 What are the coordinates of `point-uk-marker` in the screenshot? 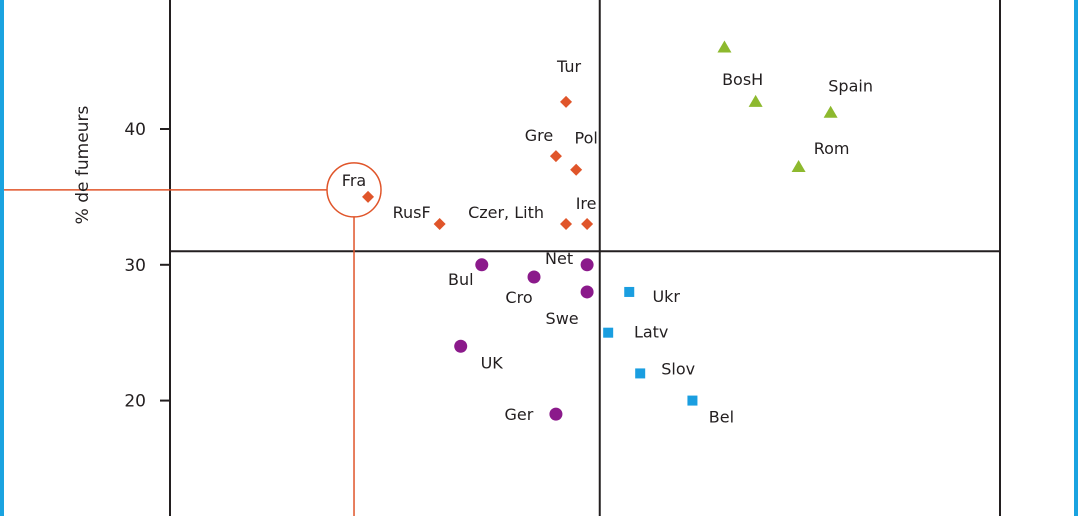 It's located at (461, 346).